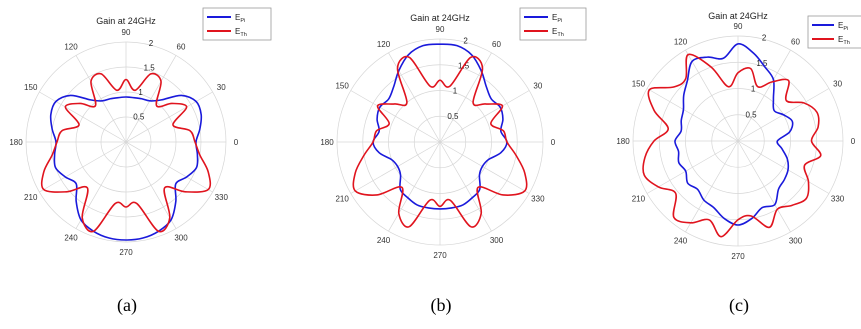 The image size is (861, 329). I want to click on caption-c: (c), so click(739, 305).